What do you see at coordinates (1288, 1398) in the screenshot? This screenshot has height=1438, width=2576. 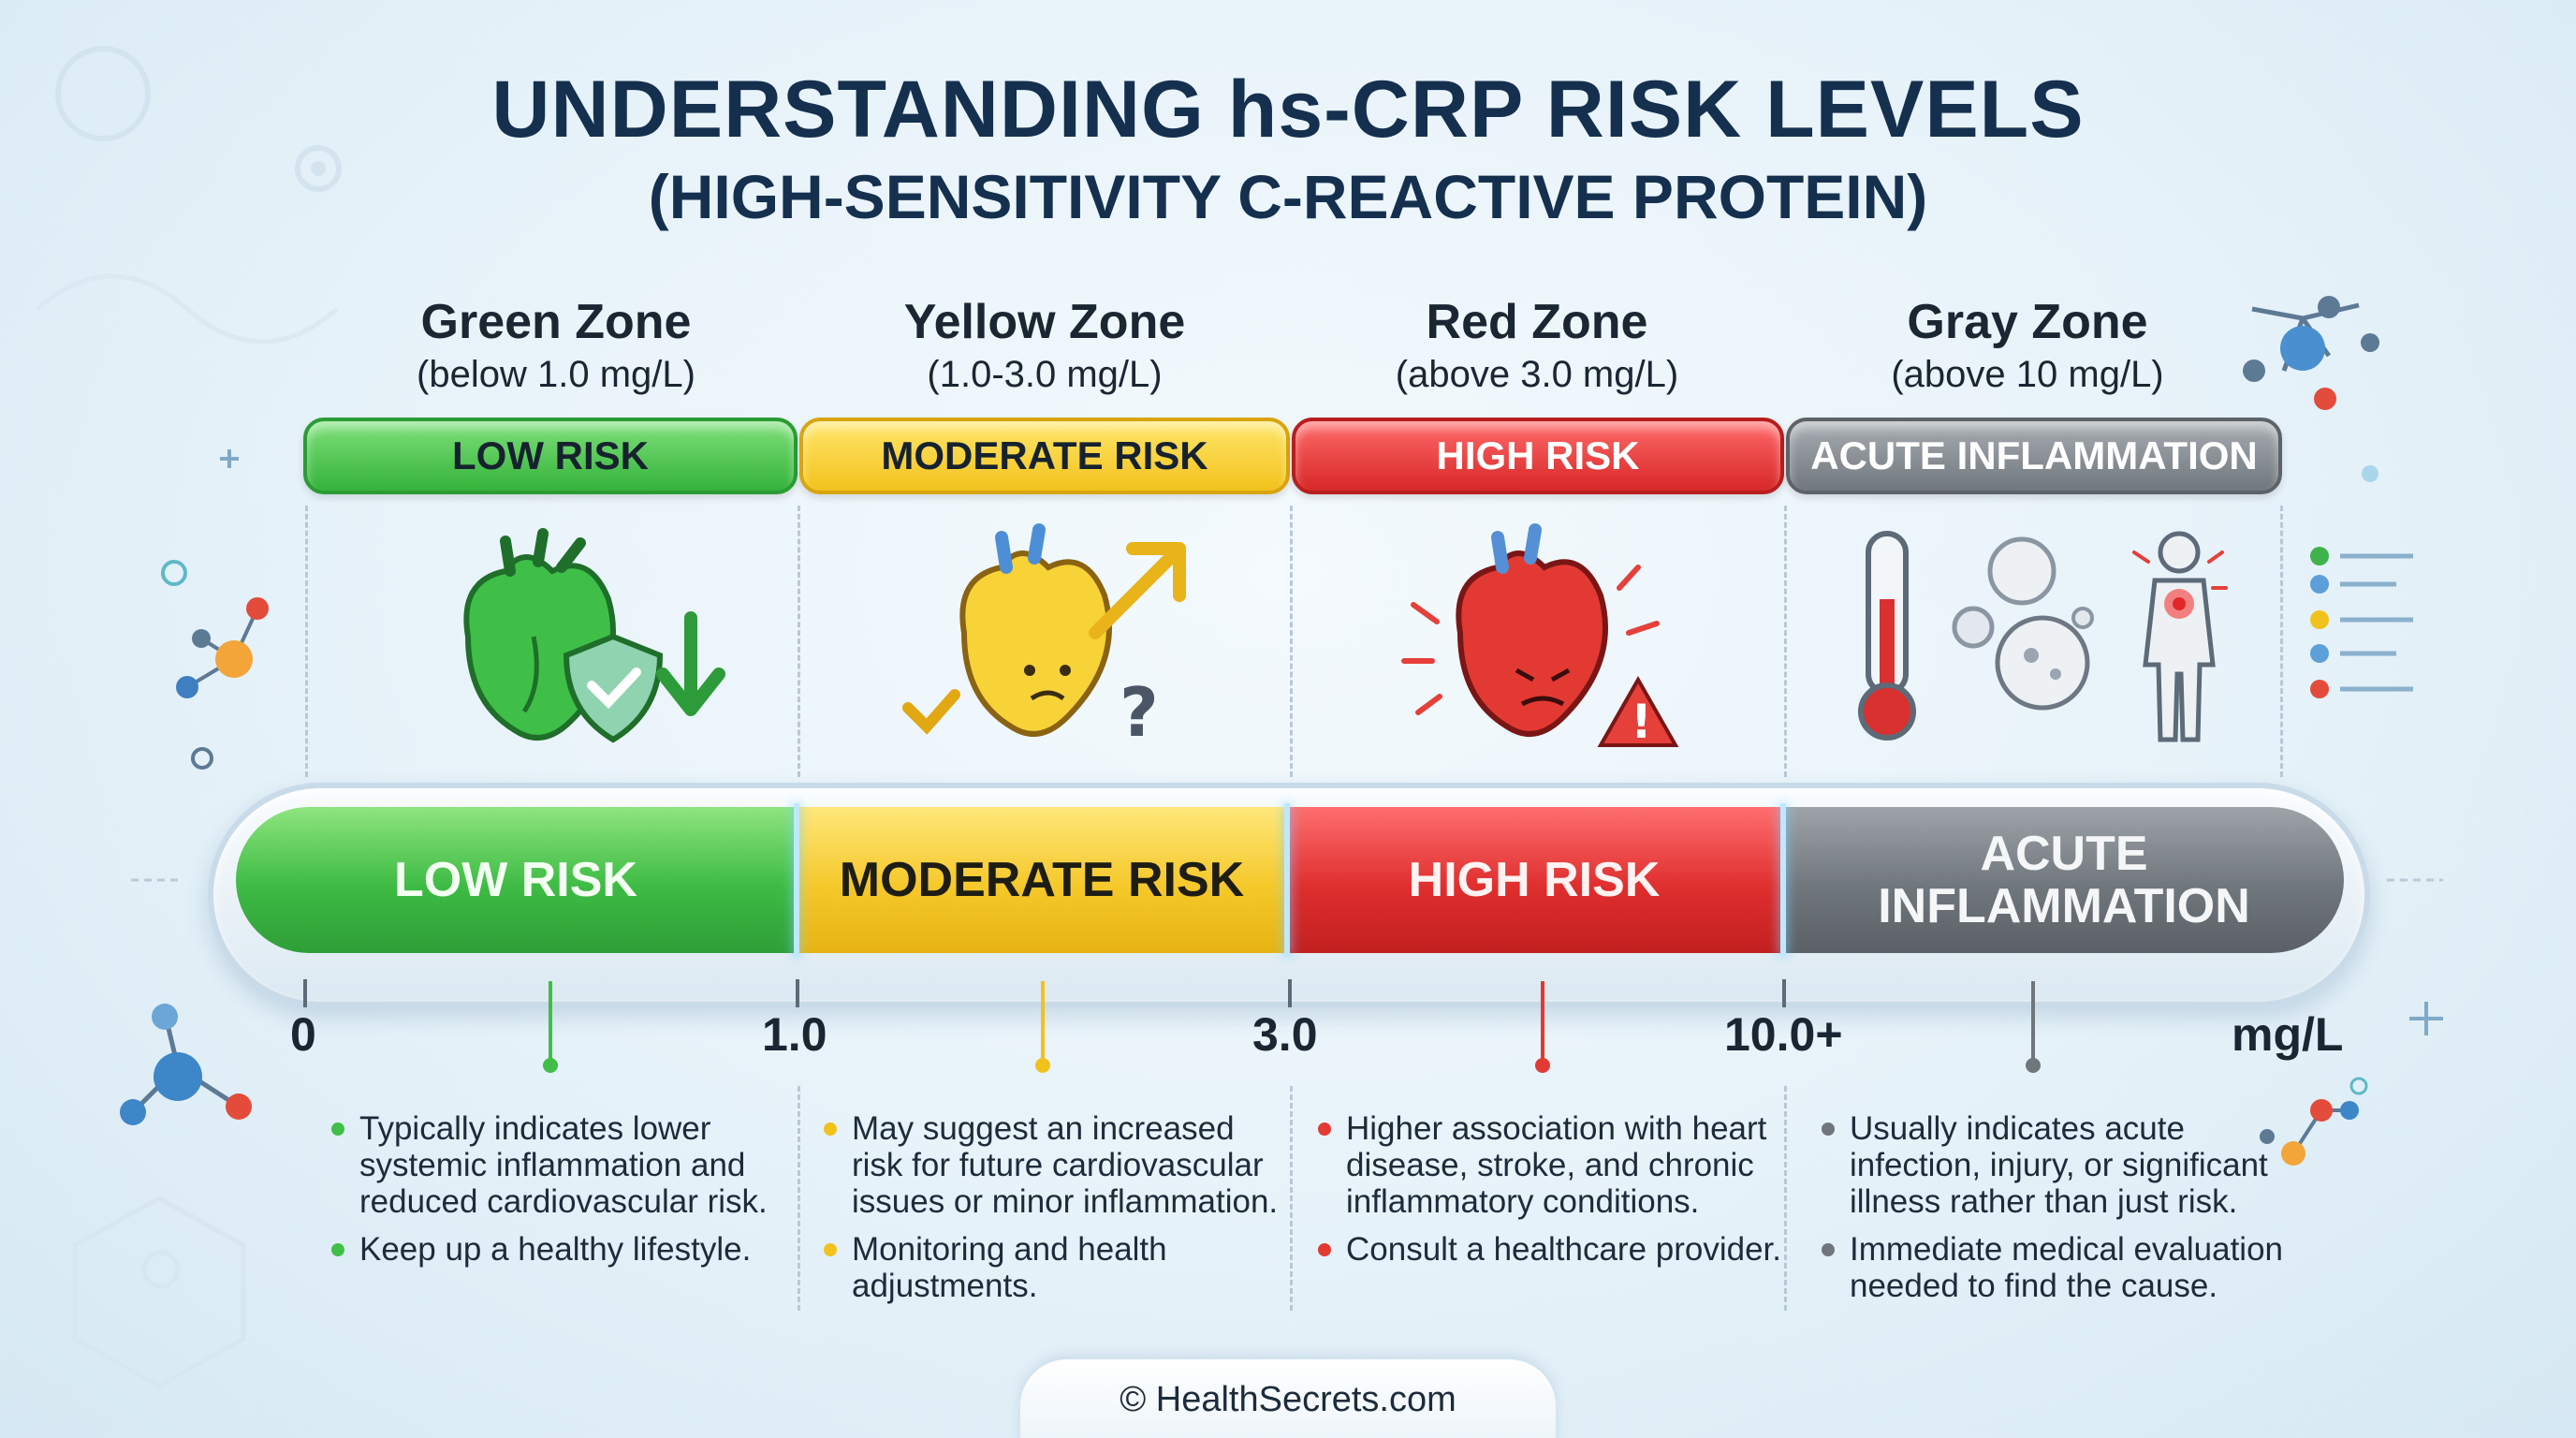 I see `footer-credit: © HealthSecrets.com` at bounding box center [1288, 1398].